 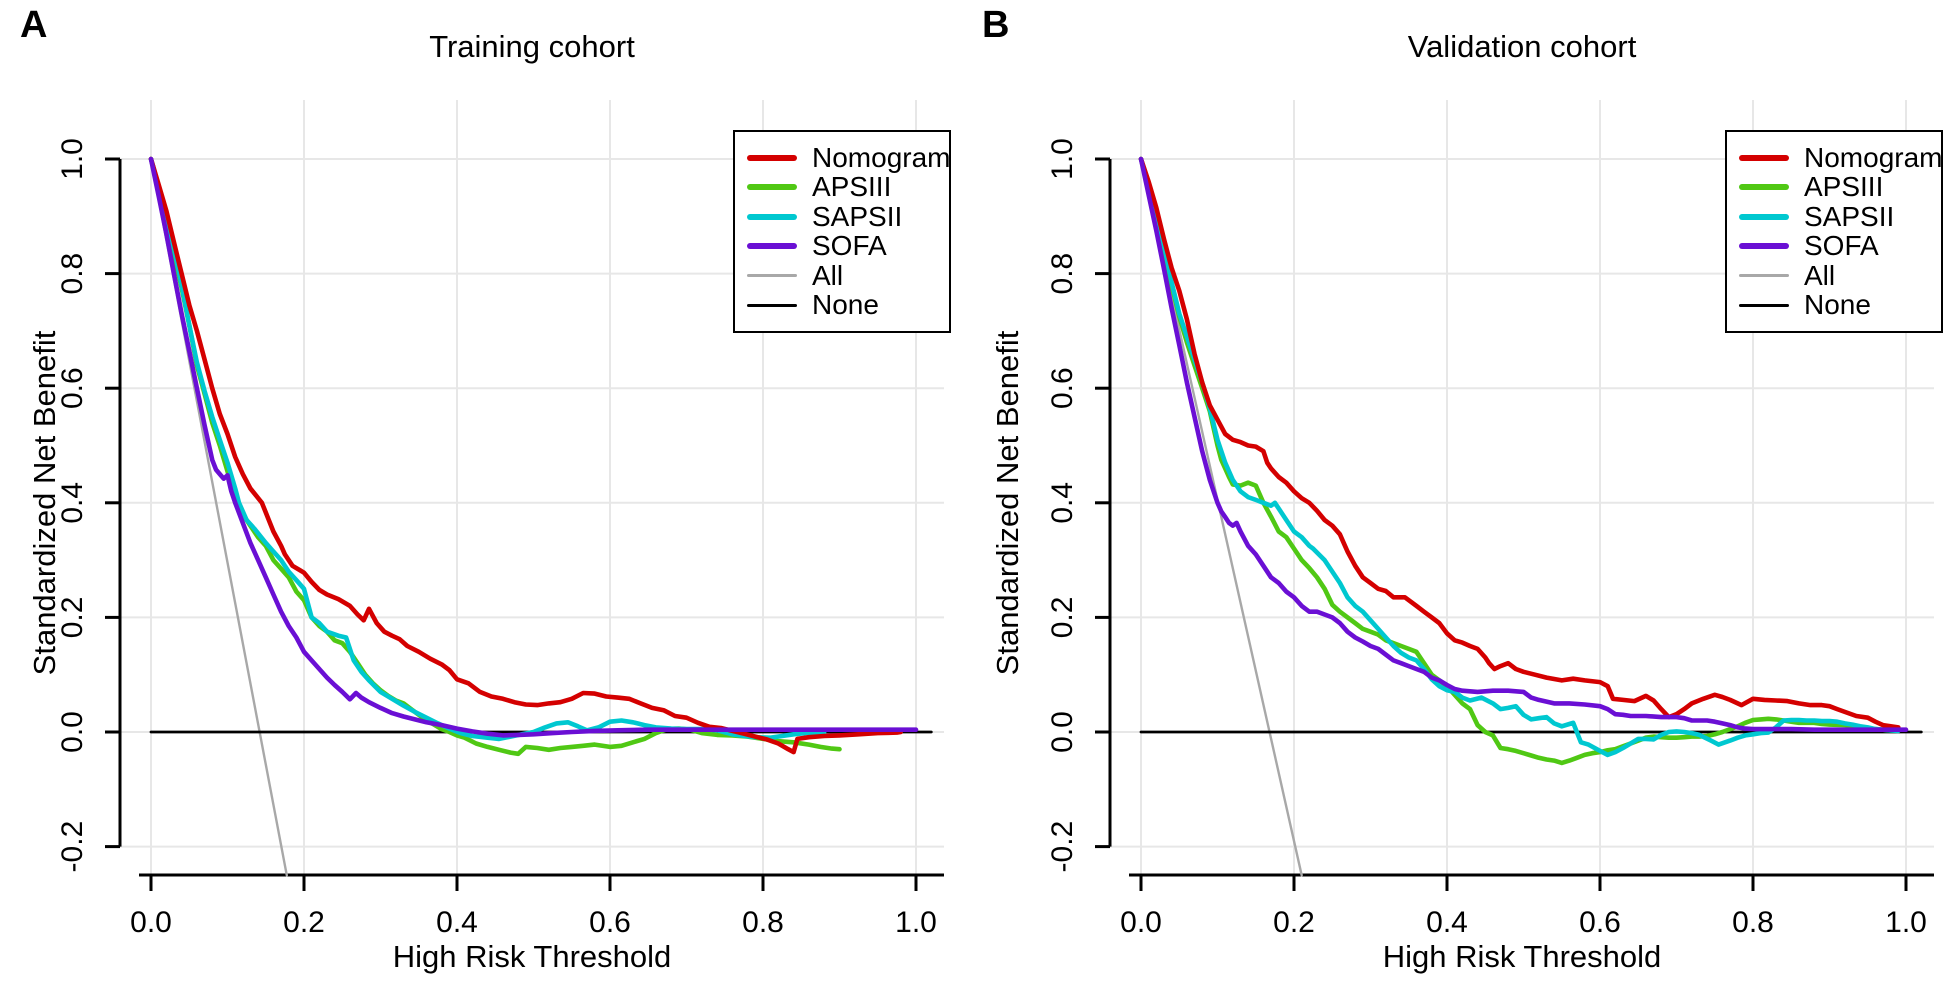 I want to click on panel-title-b: Validation cohort, so click(x=1522, y=46).